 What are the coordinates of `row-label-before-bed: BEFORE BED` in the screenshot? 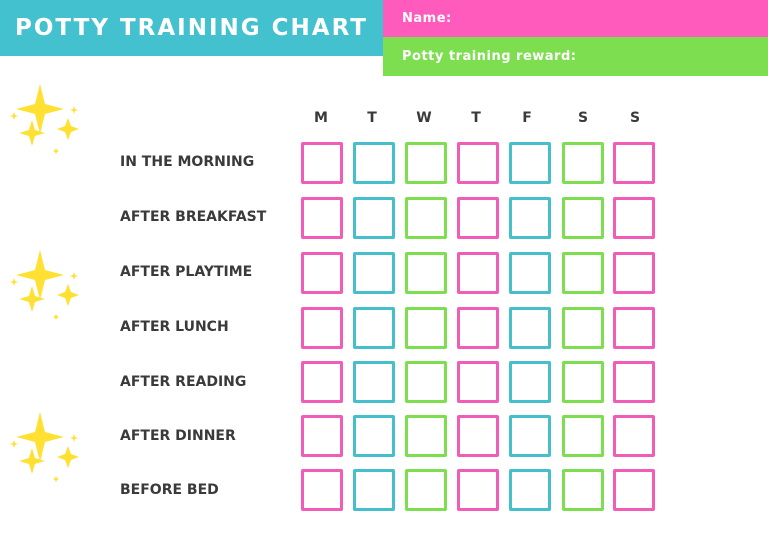 It's located at (169, 490).